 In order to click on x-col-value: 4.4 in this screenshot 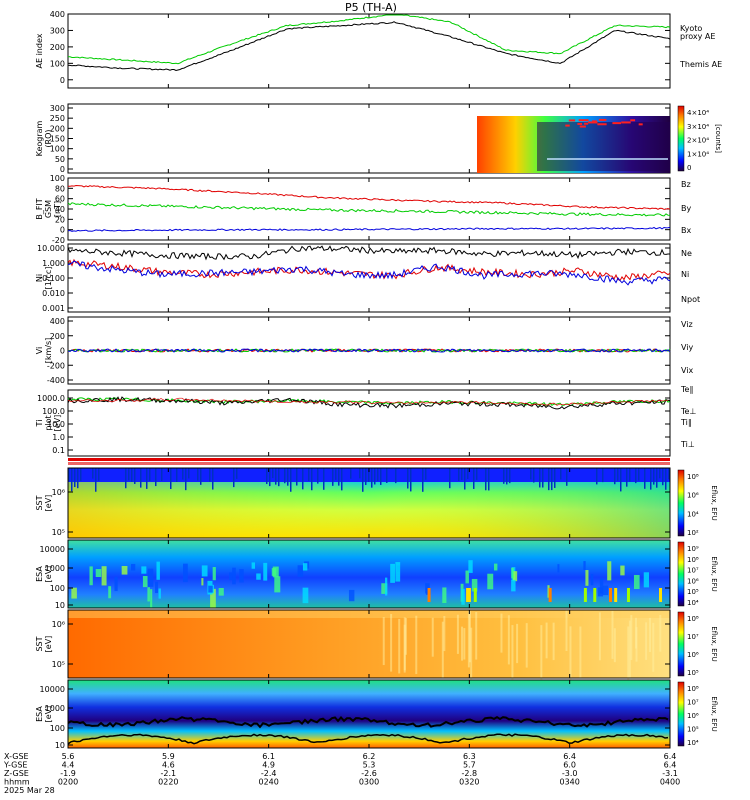, I will do `click(68, 765)`.